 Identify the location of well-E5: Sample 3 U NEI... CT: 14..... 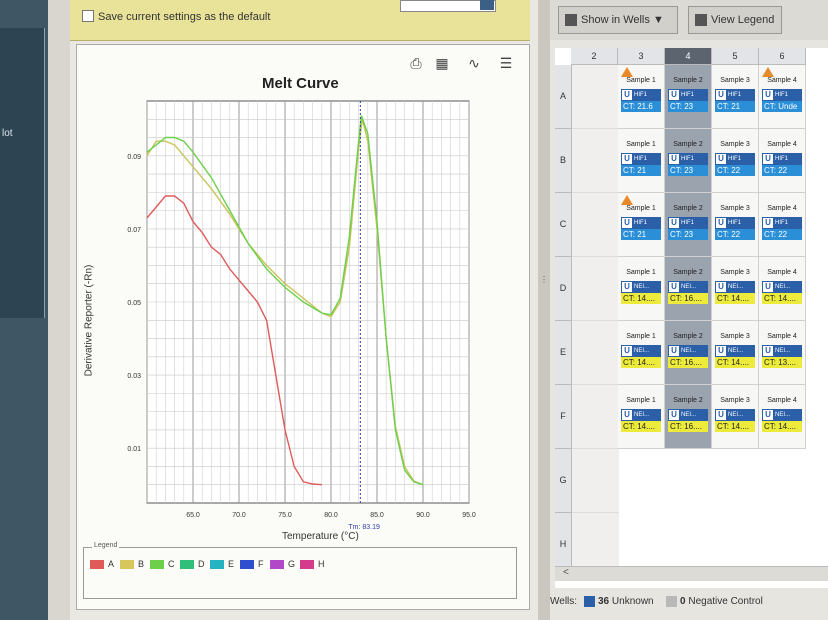
(735, 353).